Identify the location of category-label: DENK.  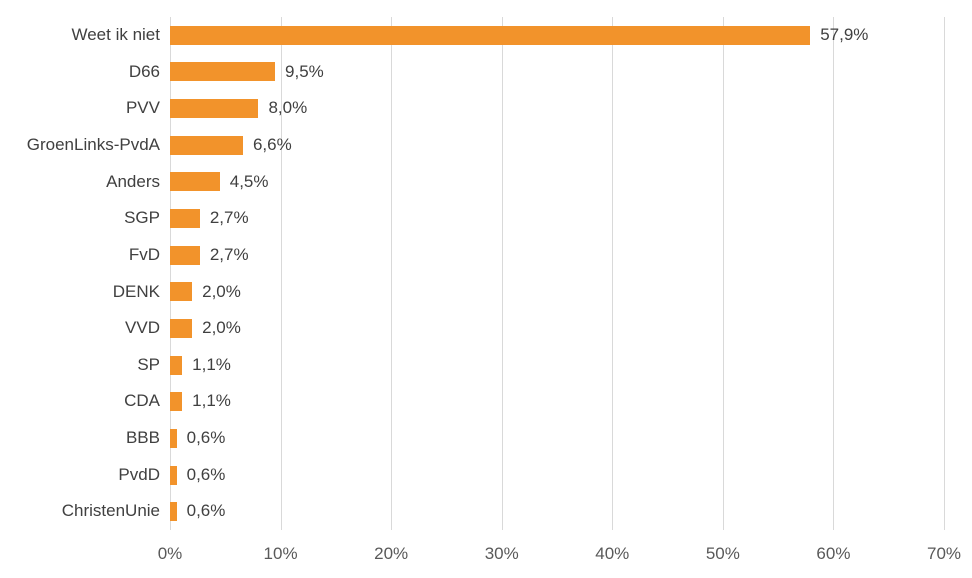
(136, 291).